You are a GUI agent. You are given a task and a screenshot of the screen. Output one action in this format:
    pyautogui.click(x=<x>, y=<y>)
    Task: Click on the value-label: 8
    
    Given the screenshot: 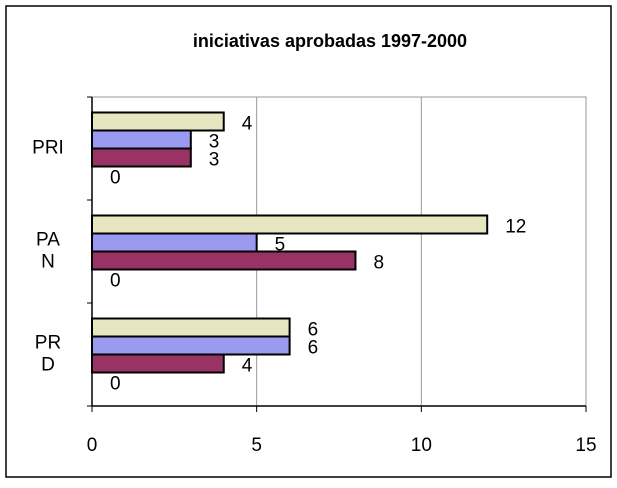 What is the action you would take?
    pyautogui.click(x=378, y=263)
    